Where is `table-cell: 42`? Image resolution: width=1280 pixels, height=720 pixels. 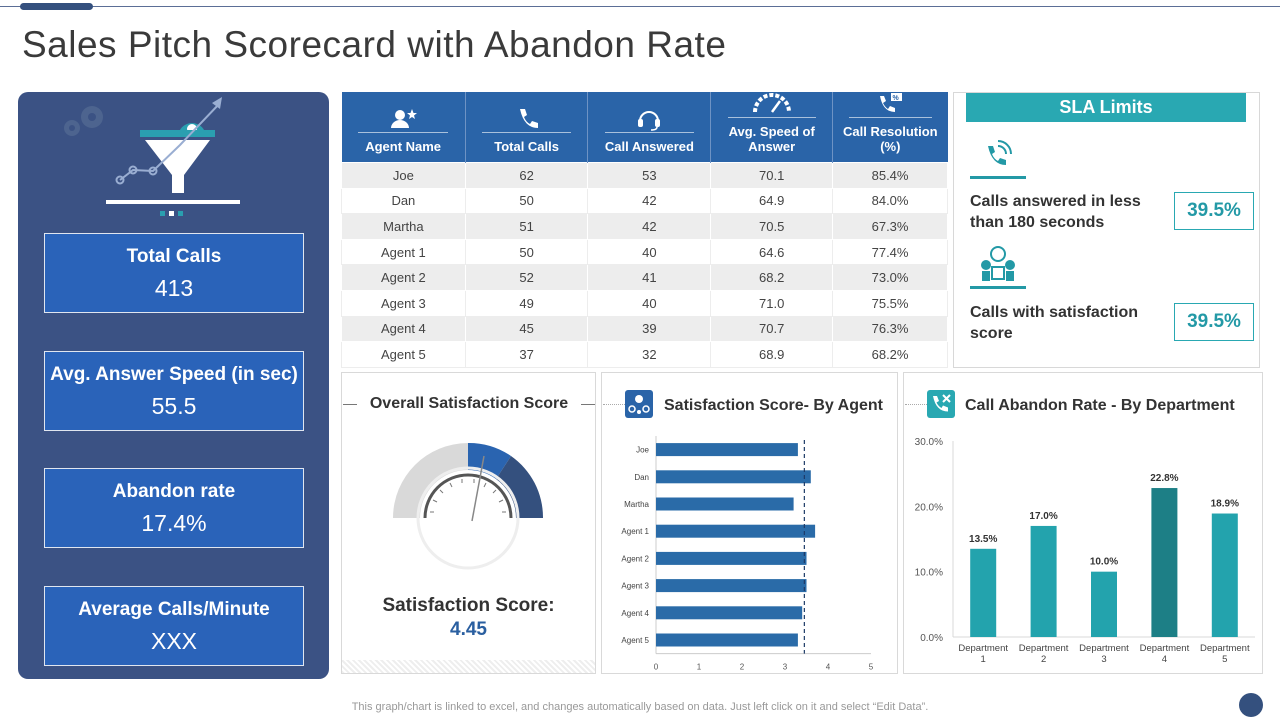 table-cell: 42 is located at coordinates (649, 201).